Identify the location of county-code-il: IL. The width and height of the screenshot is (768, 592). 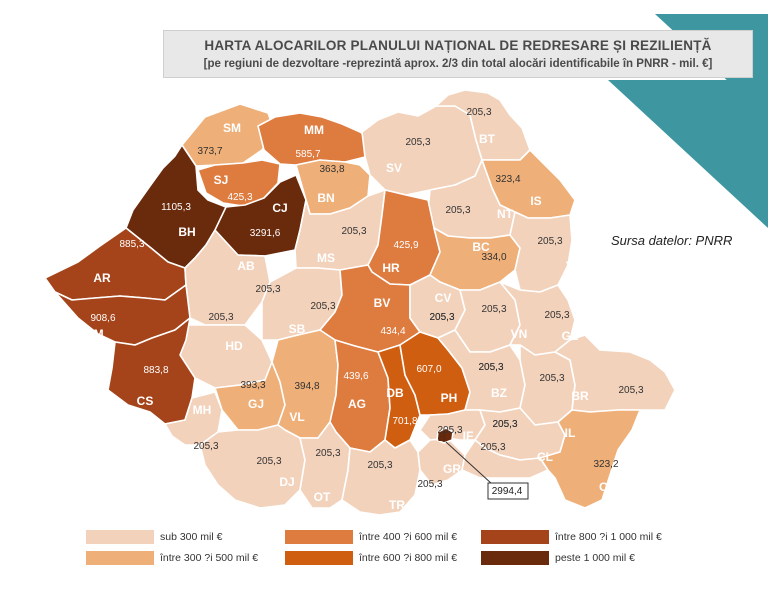
(570, 433).